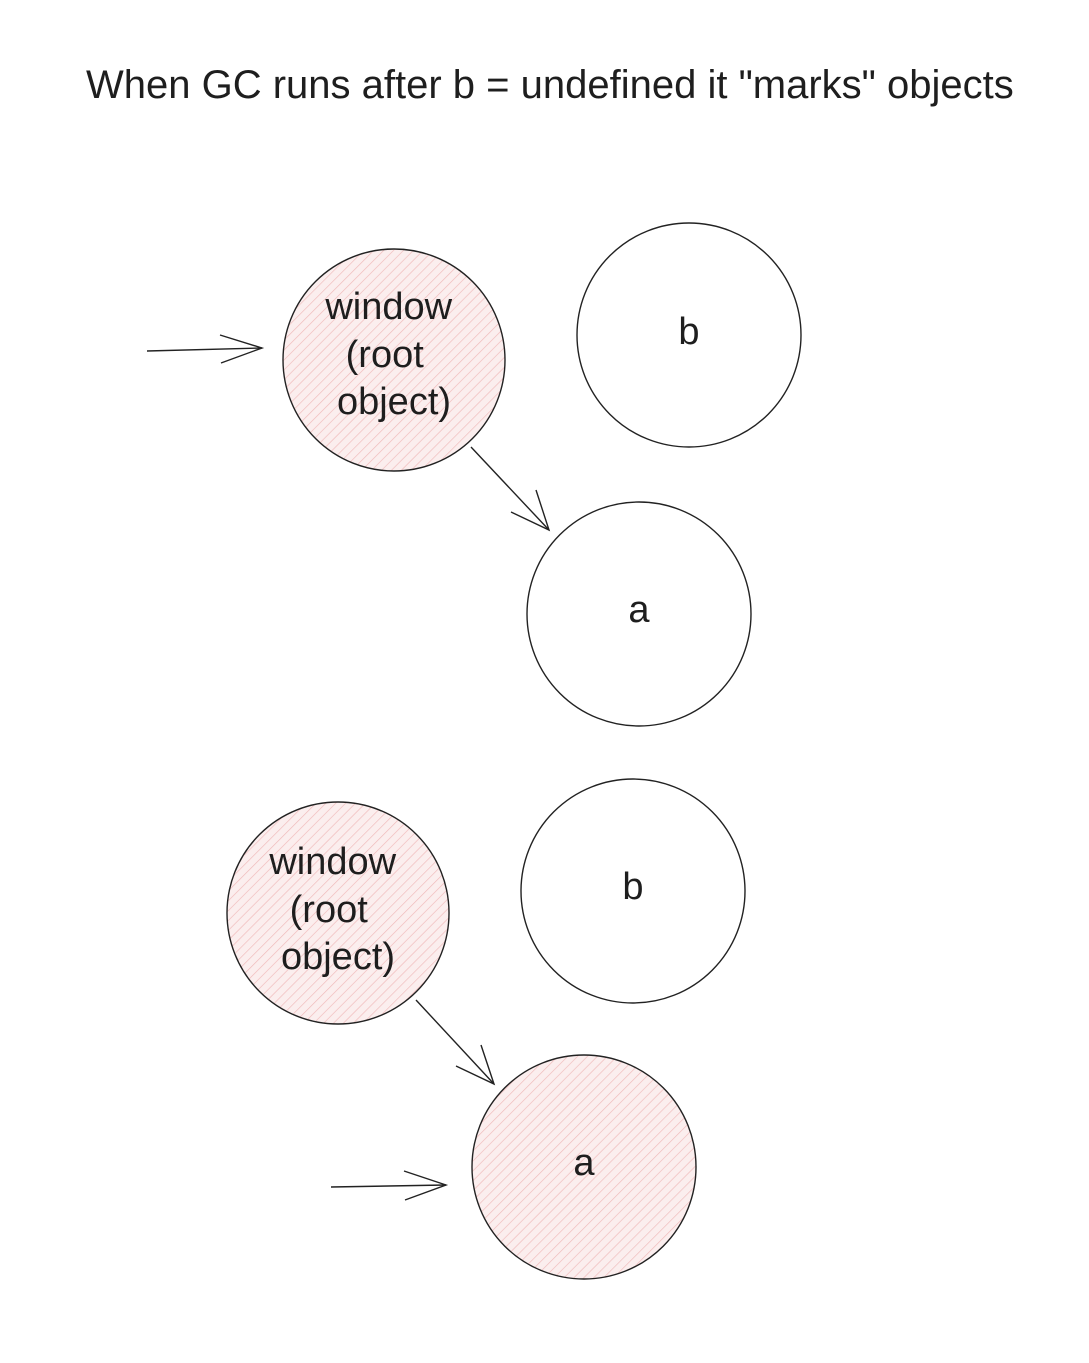  I want to click on mark-pointer-arrow, so click(389, 1185).